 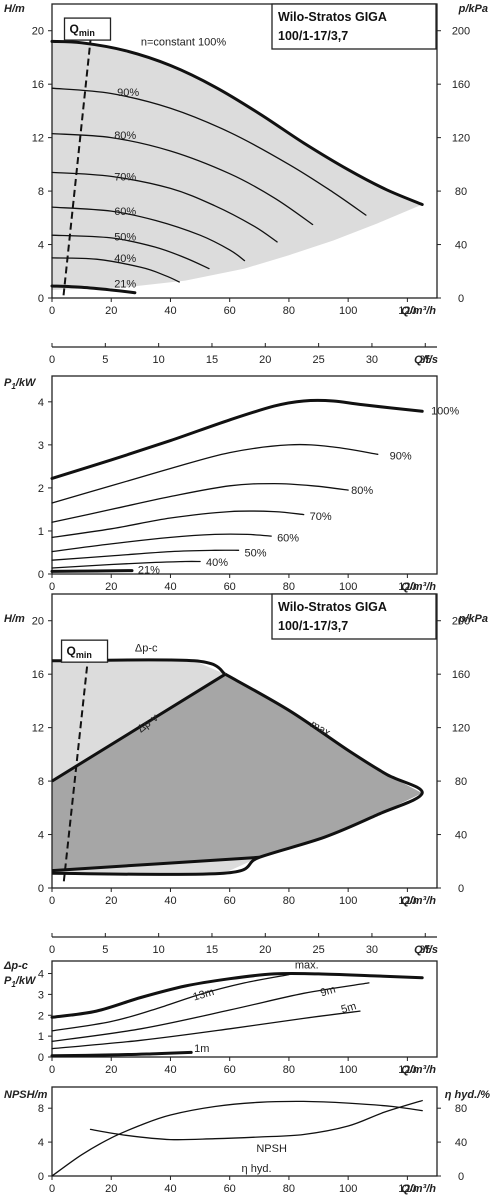 What do you see at coordinates (332, 607) in the screenshot?
I see `h-control-title: Wilo-Stratos GIGA` at bounding box center [332, 607].